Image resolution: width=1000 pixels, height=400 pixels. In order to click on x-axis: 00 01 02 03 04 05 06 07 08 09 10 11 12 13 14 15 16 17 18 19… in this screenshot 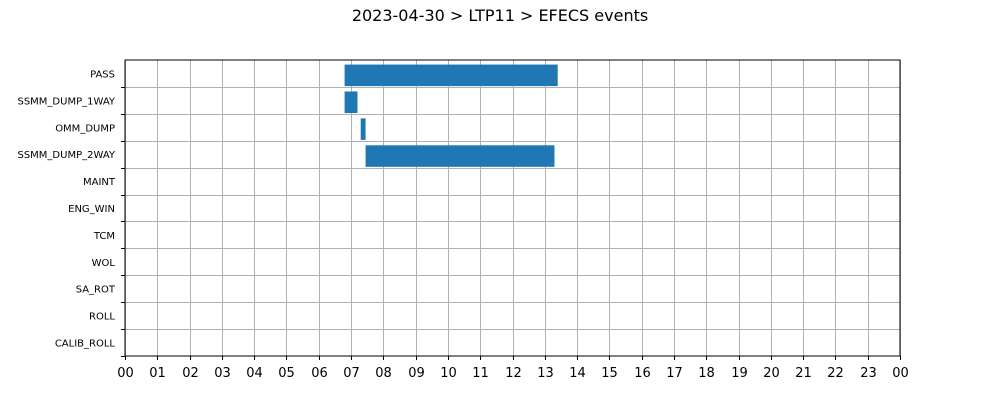, I will do `click(513, 368)`.